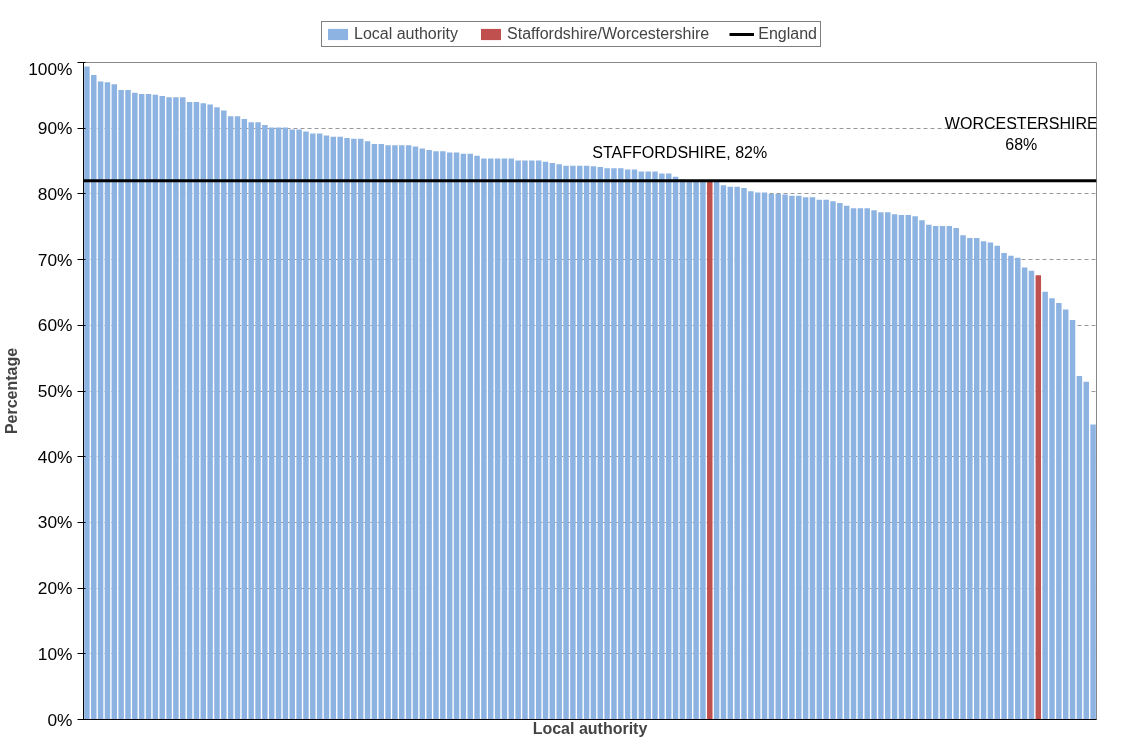 This screenshot has height=747, width=1127. I want to click on y-tick-label: 20%, so click(55, 588).